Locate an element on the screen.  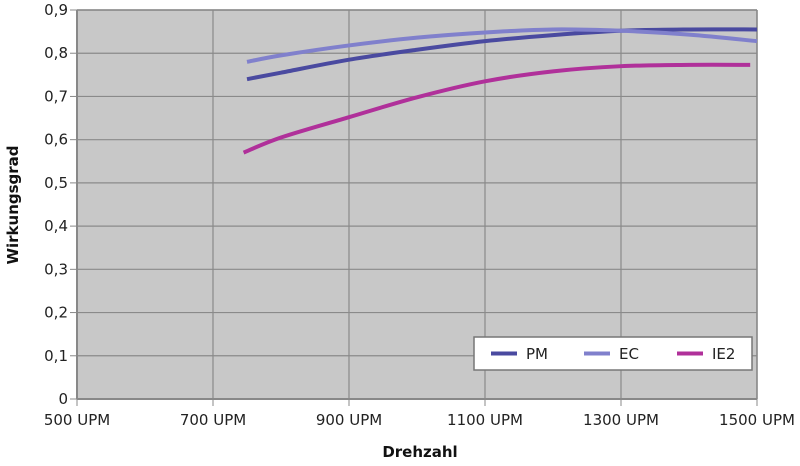
y-tick-label: 0,5 is located at coordinates (56, 183).